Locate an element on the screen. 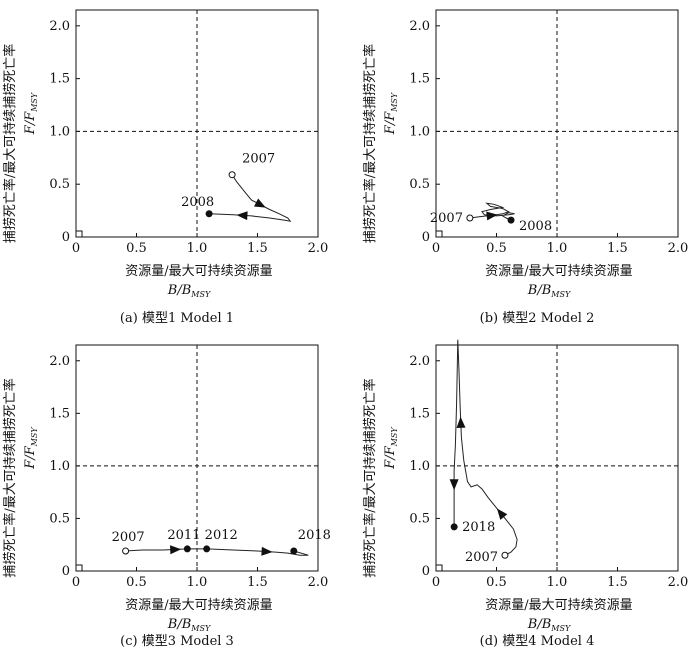 The image size is (700, 655). panel-caption: (d) 模型4 Model 4 is located at coordinates (537, 641).